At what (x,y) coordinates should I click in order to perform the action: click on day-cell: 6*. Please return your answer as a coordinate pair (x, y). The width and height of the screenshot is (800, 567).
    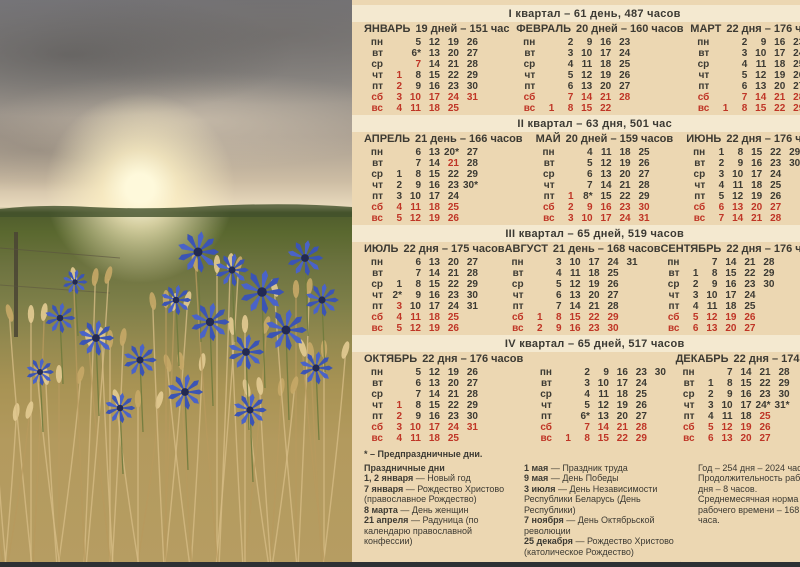
    Looking at the image, I should click on (416, 53).